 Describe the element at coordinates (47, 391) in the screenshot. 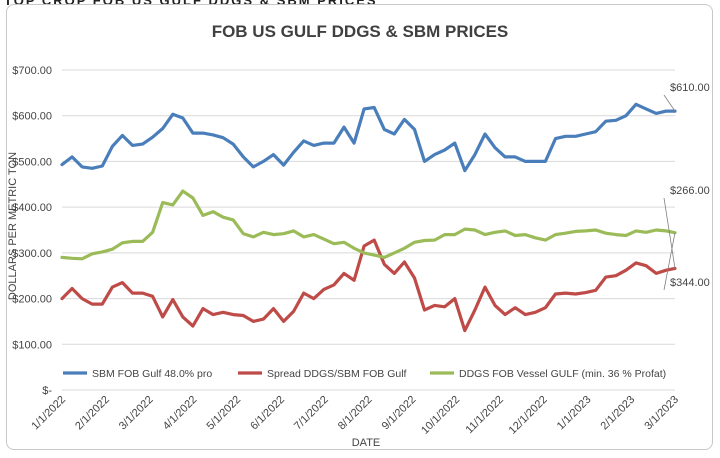

I see `y-tick-label: $-` at that location.